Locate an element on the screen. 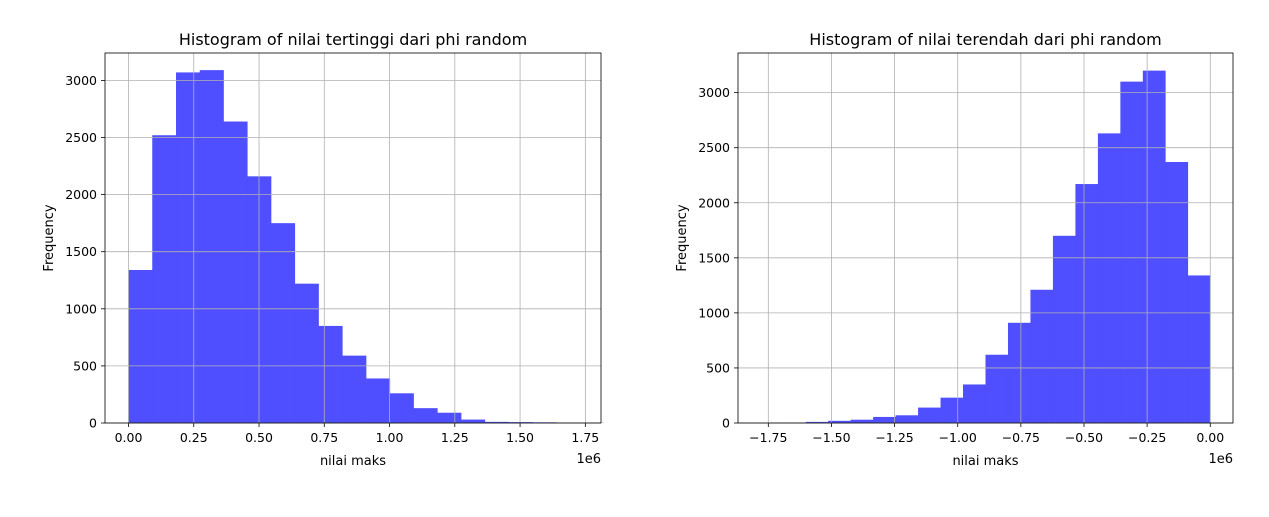  x-tick-label: 0.50 is located at coordinates (259, 437).